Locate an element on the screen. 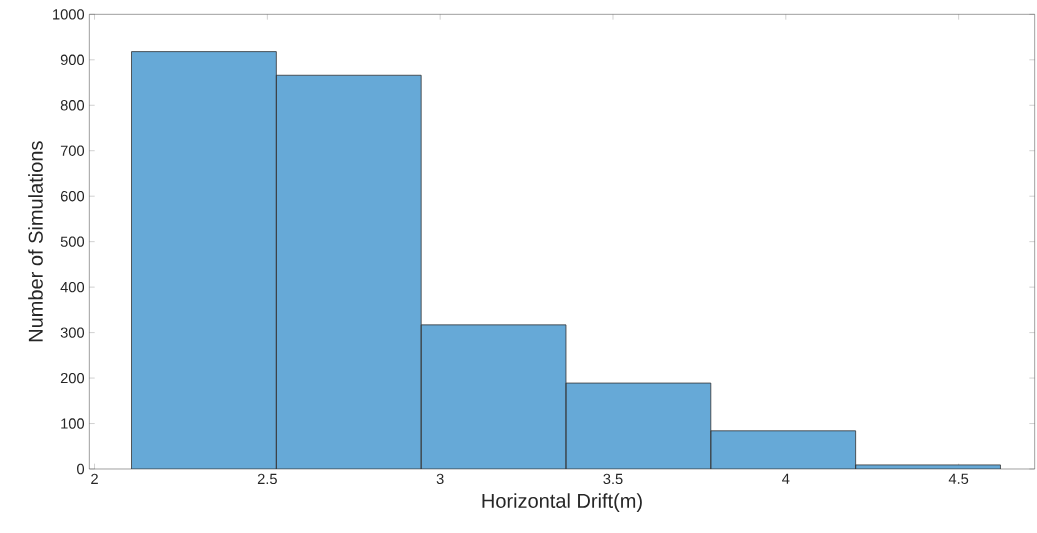 This screenshot has width=1037, height=533. x-tick-label: 3.5 is located at coordinates (613, 479).